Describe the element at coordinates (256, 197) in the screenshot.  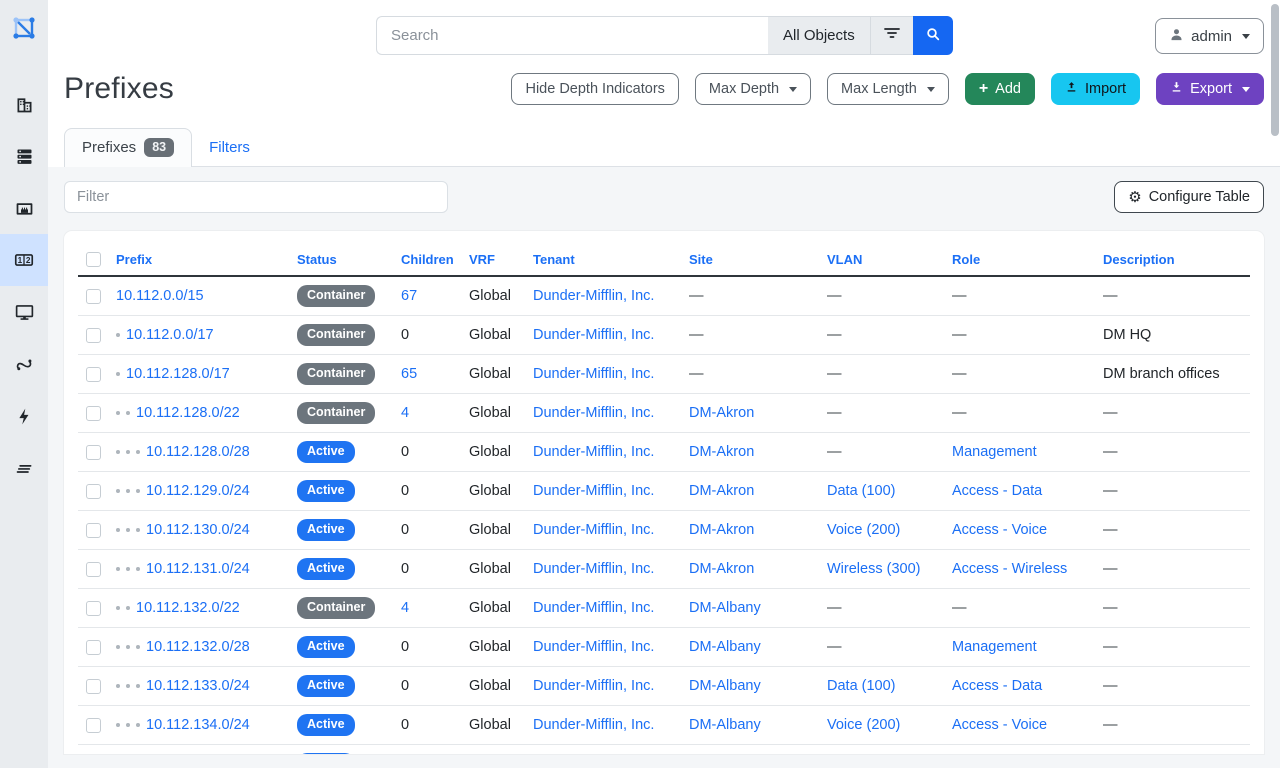
I see `quick-filter-input` at that location.